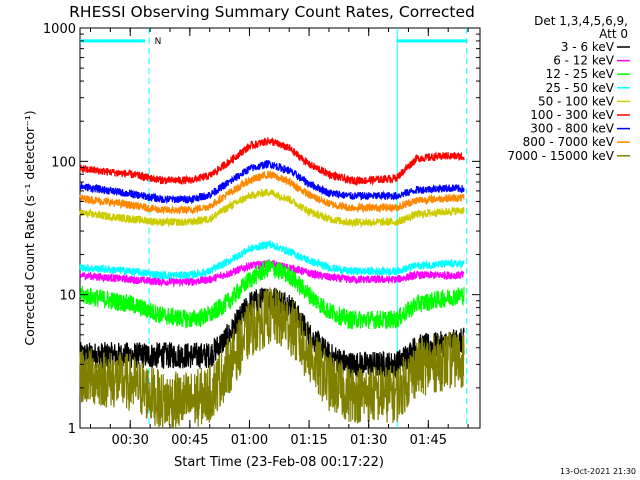 The width and height of the screenshot is (640, 480). I want to click on legend-header-line-1: Det 1,3,4,5,6,9,, so click(581, 21).